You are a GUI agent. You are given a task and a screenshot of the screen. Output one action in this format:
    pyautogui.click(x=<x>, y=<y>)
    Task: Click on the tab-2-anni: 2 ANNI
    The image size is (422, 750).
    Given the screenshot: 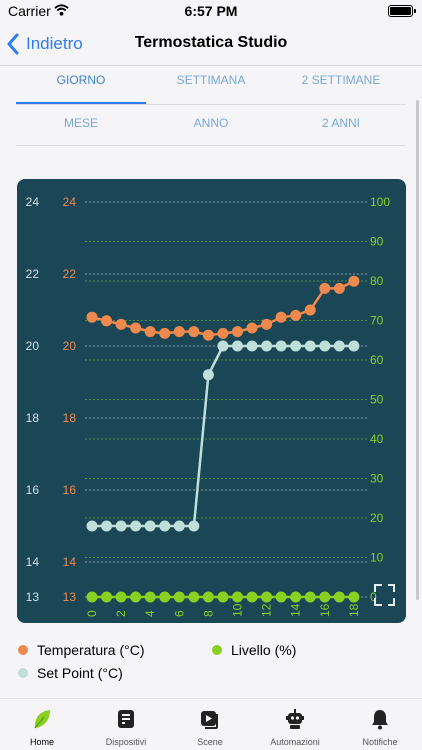 What is the action you would take?
    pyautogui.click(x=340, y=123)
    